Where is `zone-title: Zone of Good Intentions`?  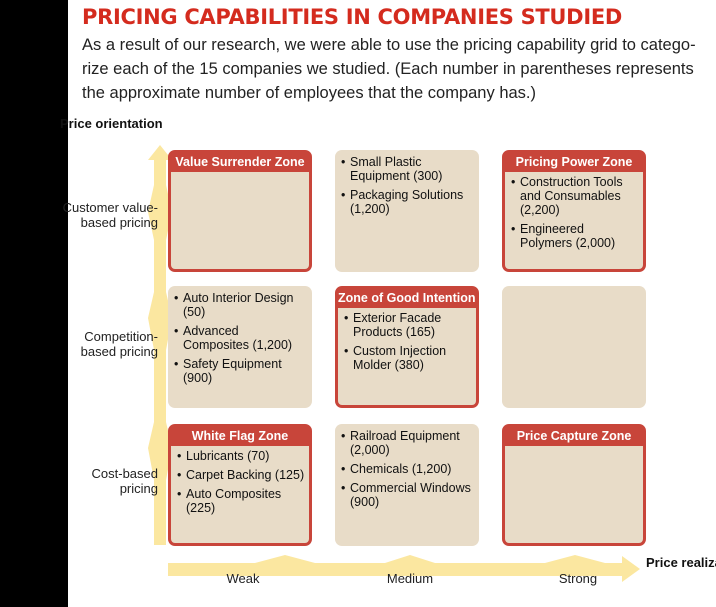 zone-title: Zone of Good Intentions is located at coordinates (407, 298).